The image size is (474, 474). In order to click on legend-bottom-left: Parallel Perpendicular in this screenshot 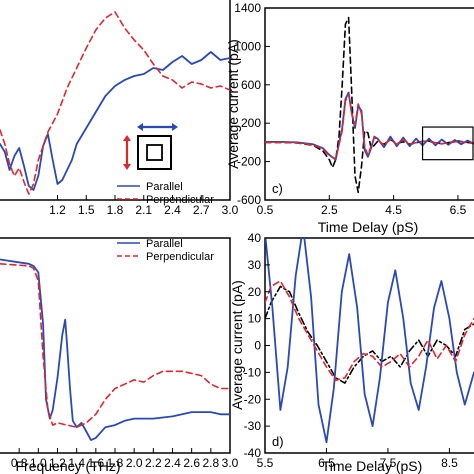, I will do `click(165, 250)`.